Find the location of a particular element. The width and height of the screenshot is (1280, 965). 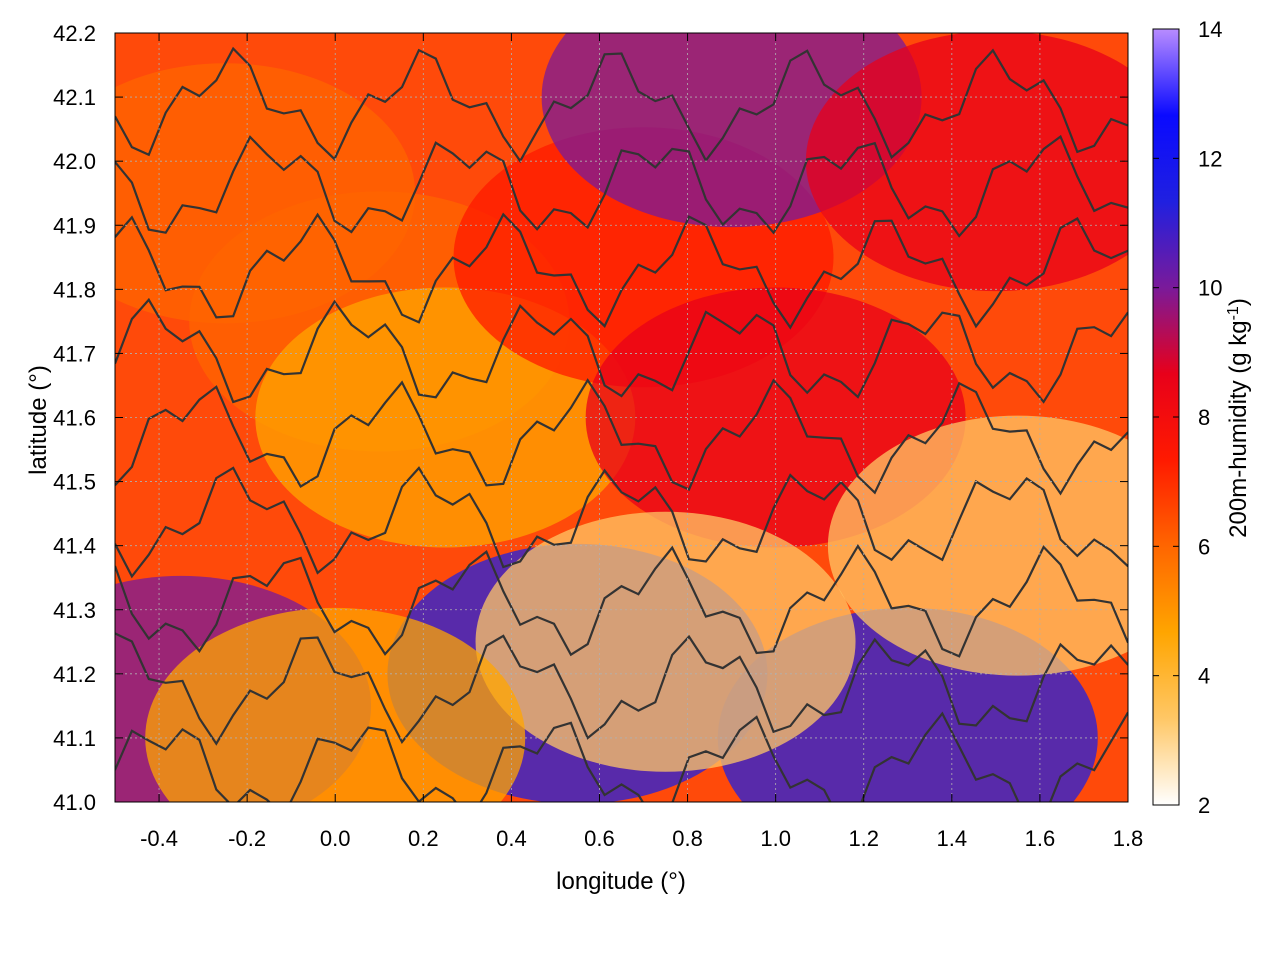

colorbar-label: 200m-humidity (g kg-1) is located at coordinates (1239, 418).